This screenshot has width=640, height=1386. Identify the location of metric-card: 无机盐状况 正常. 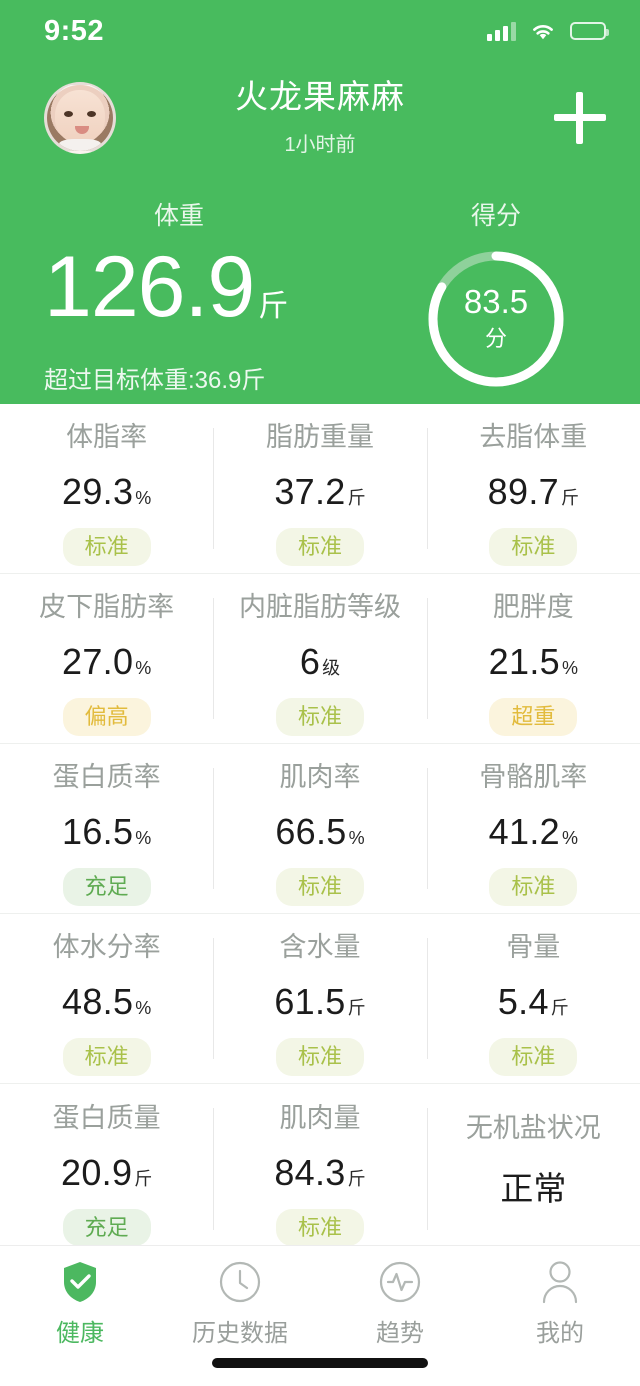
(533, 1169).